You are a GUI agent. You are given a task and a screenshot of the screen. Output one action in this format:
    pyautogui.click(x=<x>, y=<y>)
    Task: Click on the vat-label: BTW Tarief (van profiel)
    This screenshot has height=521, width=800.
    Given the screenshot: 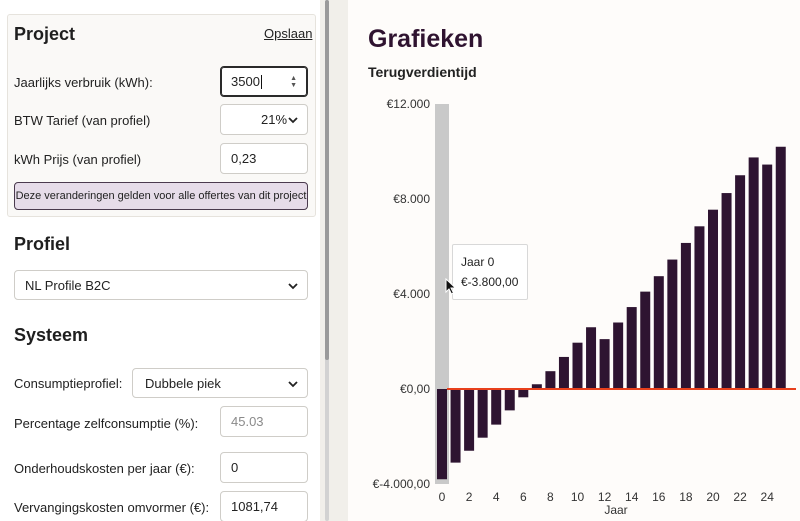 What is the action you would take?
    pyautogui.click(x=82, y=120)
    